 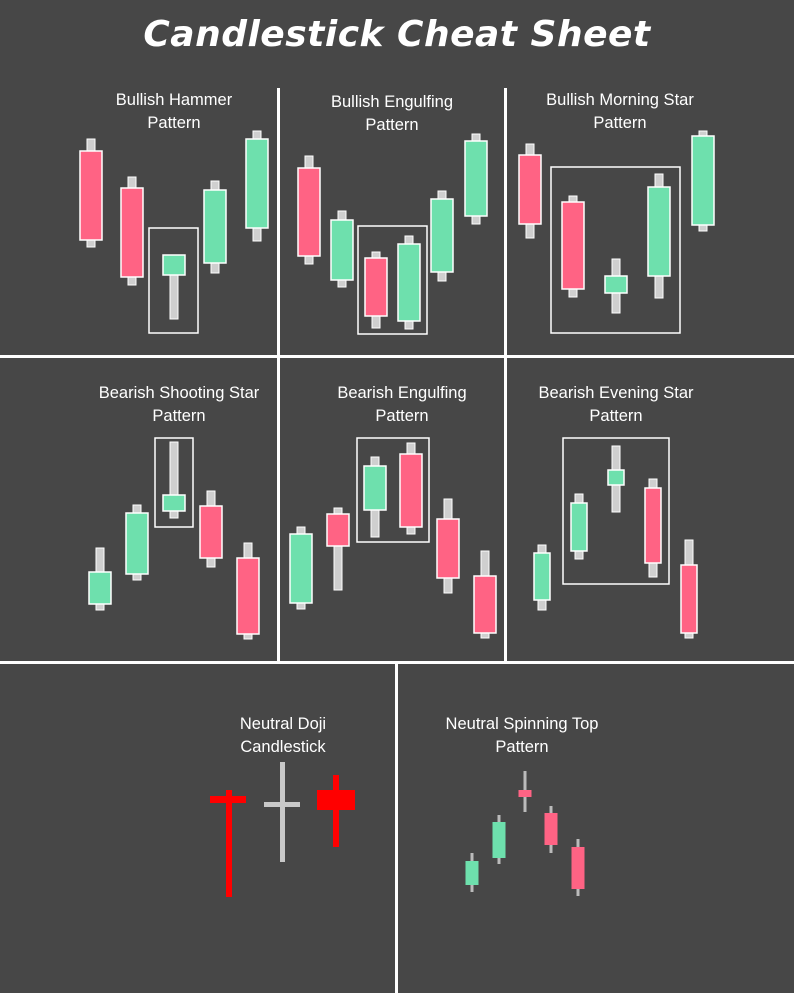 I want to click on doji-3-wick, so click(x=336, y=811).